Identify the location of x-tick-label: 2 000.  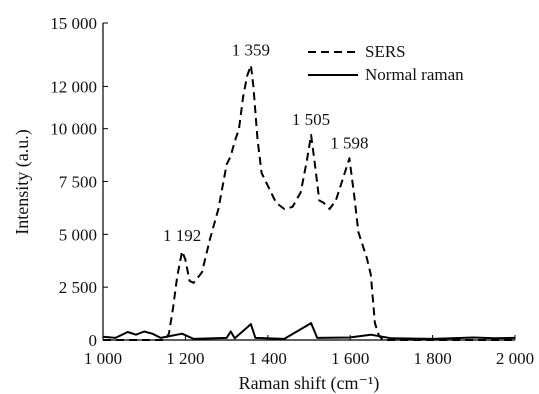
(515, 358).